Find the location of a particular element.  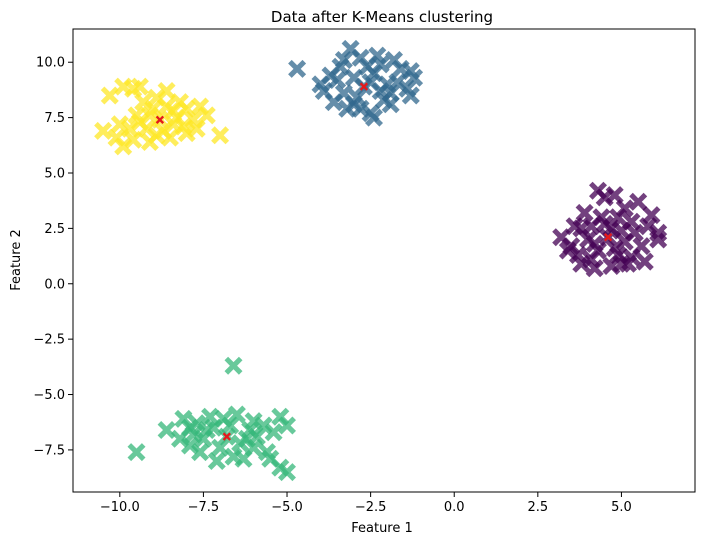

x-tick-label: 2.5 is located at coordinates (537, 507).